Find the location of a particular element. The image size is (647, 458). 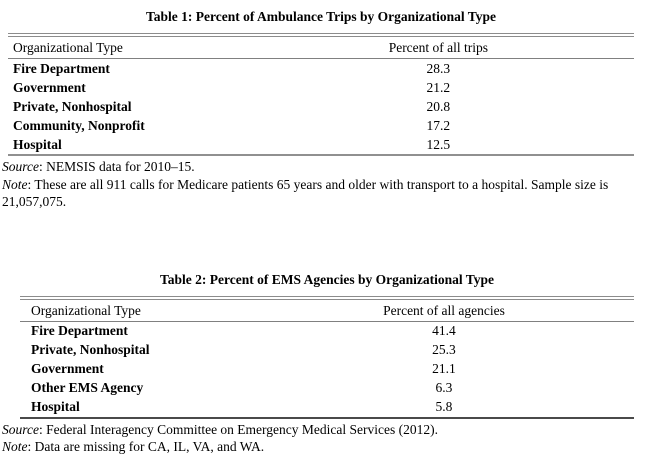

table-2-col-header-type: Organizational Type is located at coordinates (137, 309).